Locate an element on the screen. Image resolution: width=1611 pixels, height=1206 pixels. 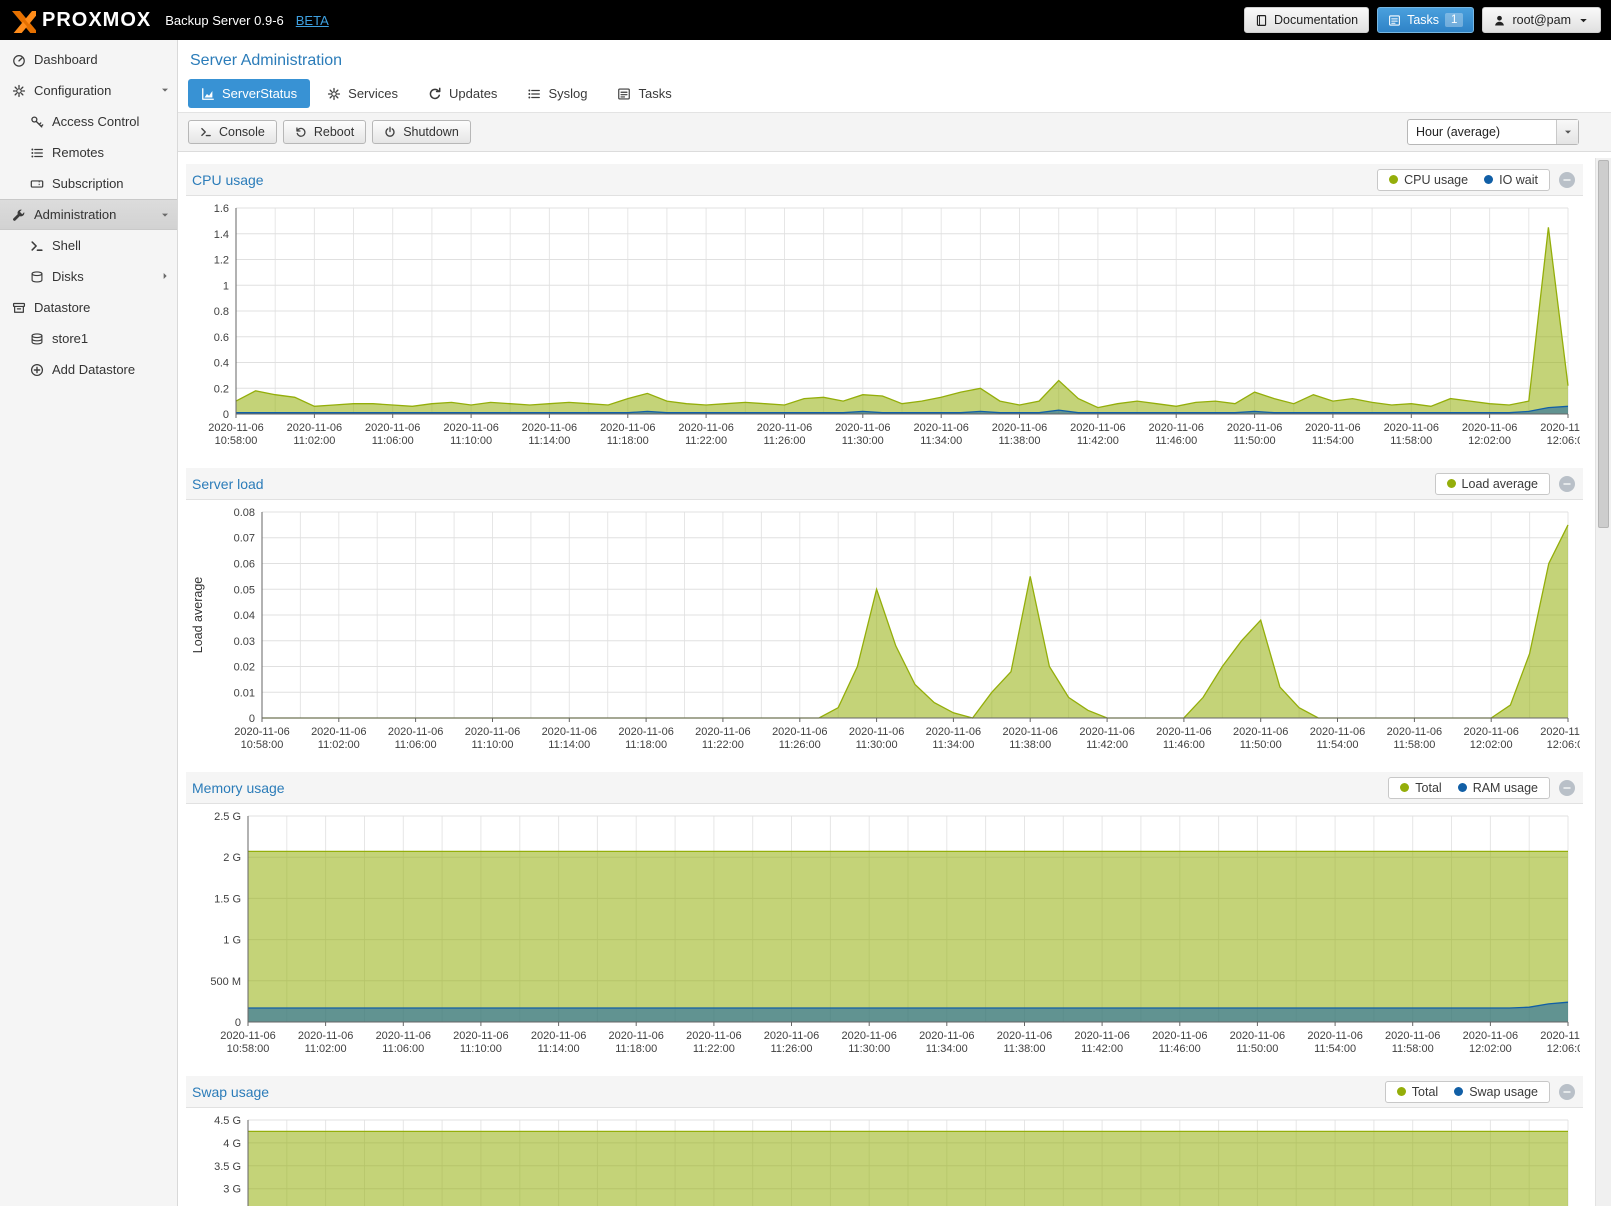
sidebar-item-label: Shell is located at coordinates (66, 245).